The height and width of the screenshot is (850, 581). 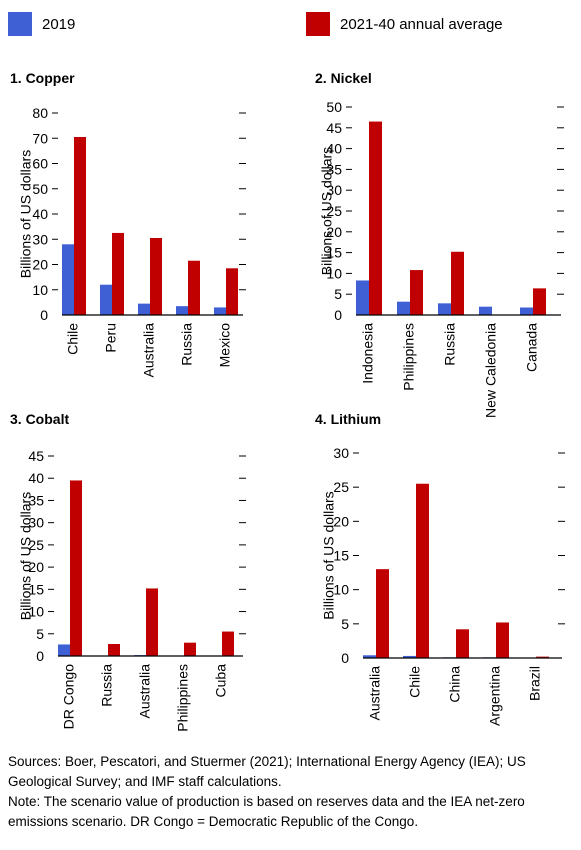 I want to click on legend-item-2019: 2019, so click(x=41, y=24).